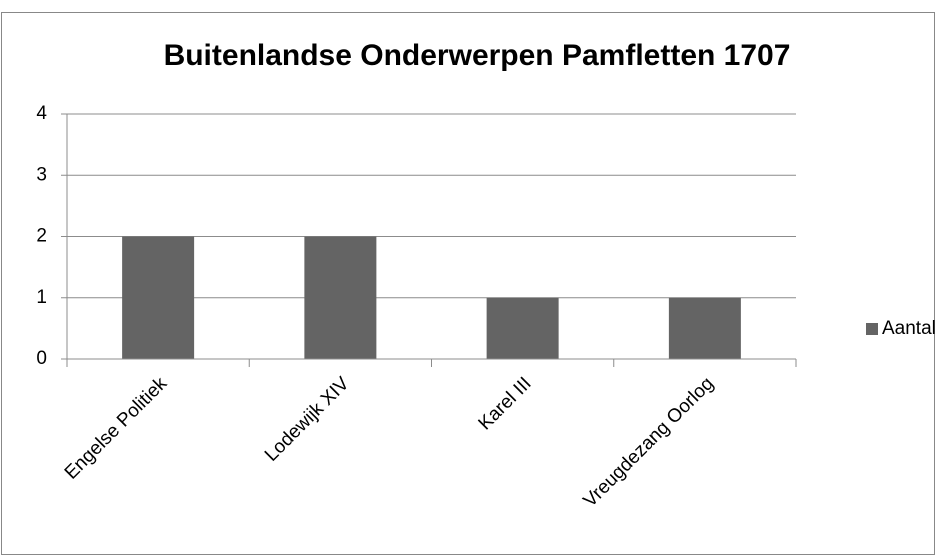 Image resolution: width=937 pixels, height=556 pixels. I want to click on y-tick-label: 1, so click(41, 297).